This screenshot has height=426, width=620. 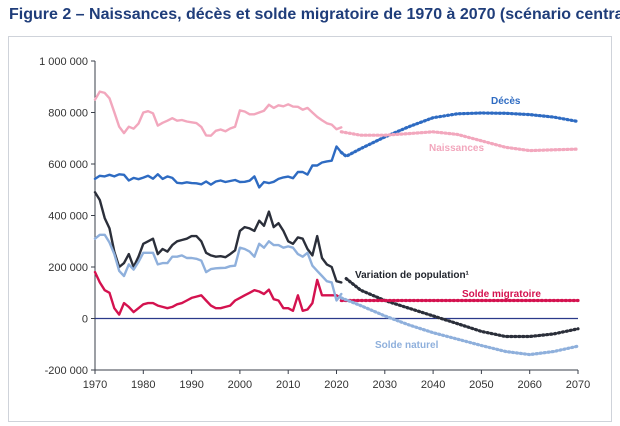 I want to click on x-tick-label: 2040, so click(x=433, y=385).